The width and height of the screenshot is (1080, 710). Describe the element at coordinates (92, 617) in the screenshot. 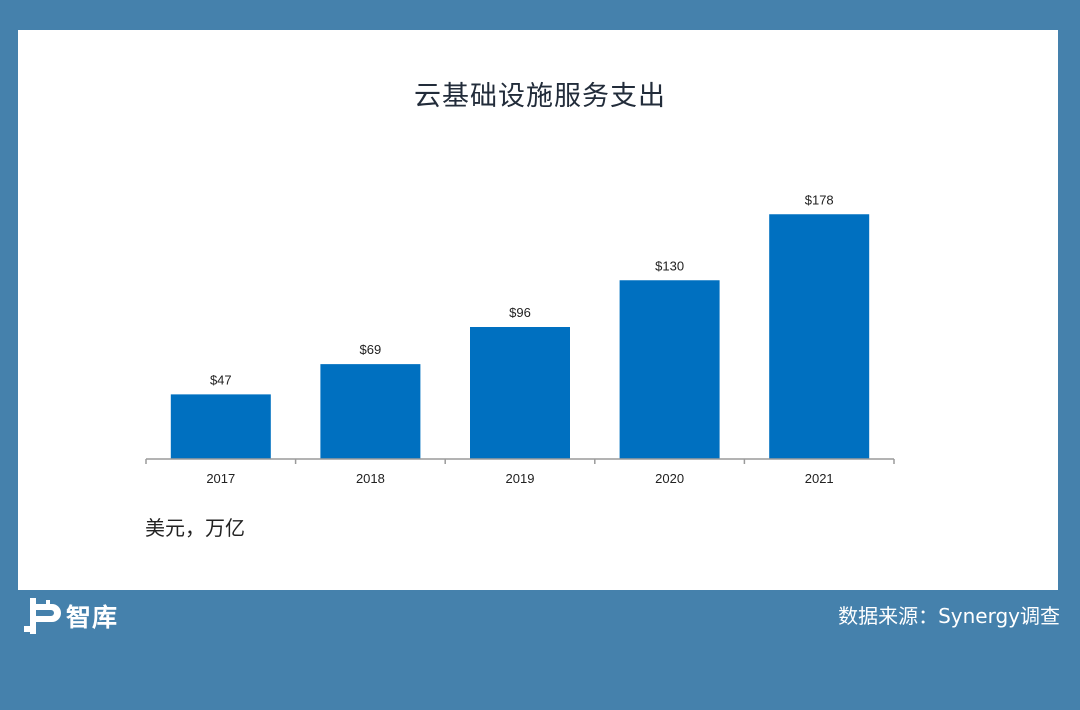

I see `logo-text: 智库` at that location.